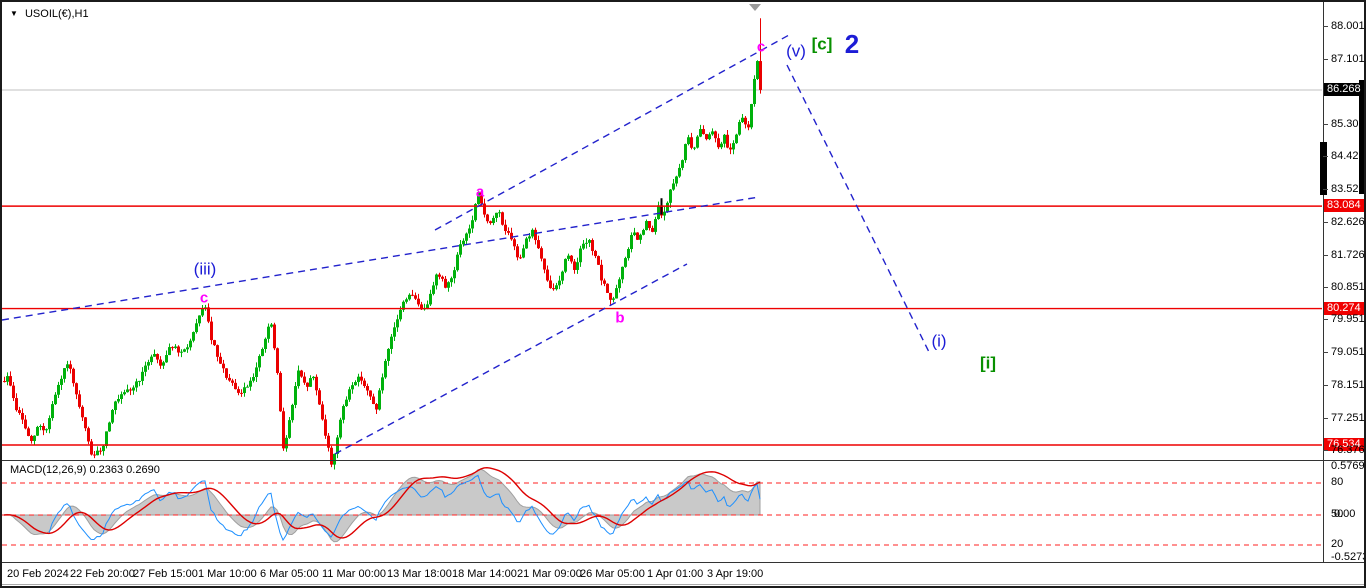 The width and height of the screenshot is (1366, 588). I want to click on price-tick: 87.101, so click(1343, 59).